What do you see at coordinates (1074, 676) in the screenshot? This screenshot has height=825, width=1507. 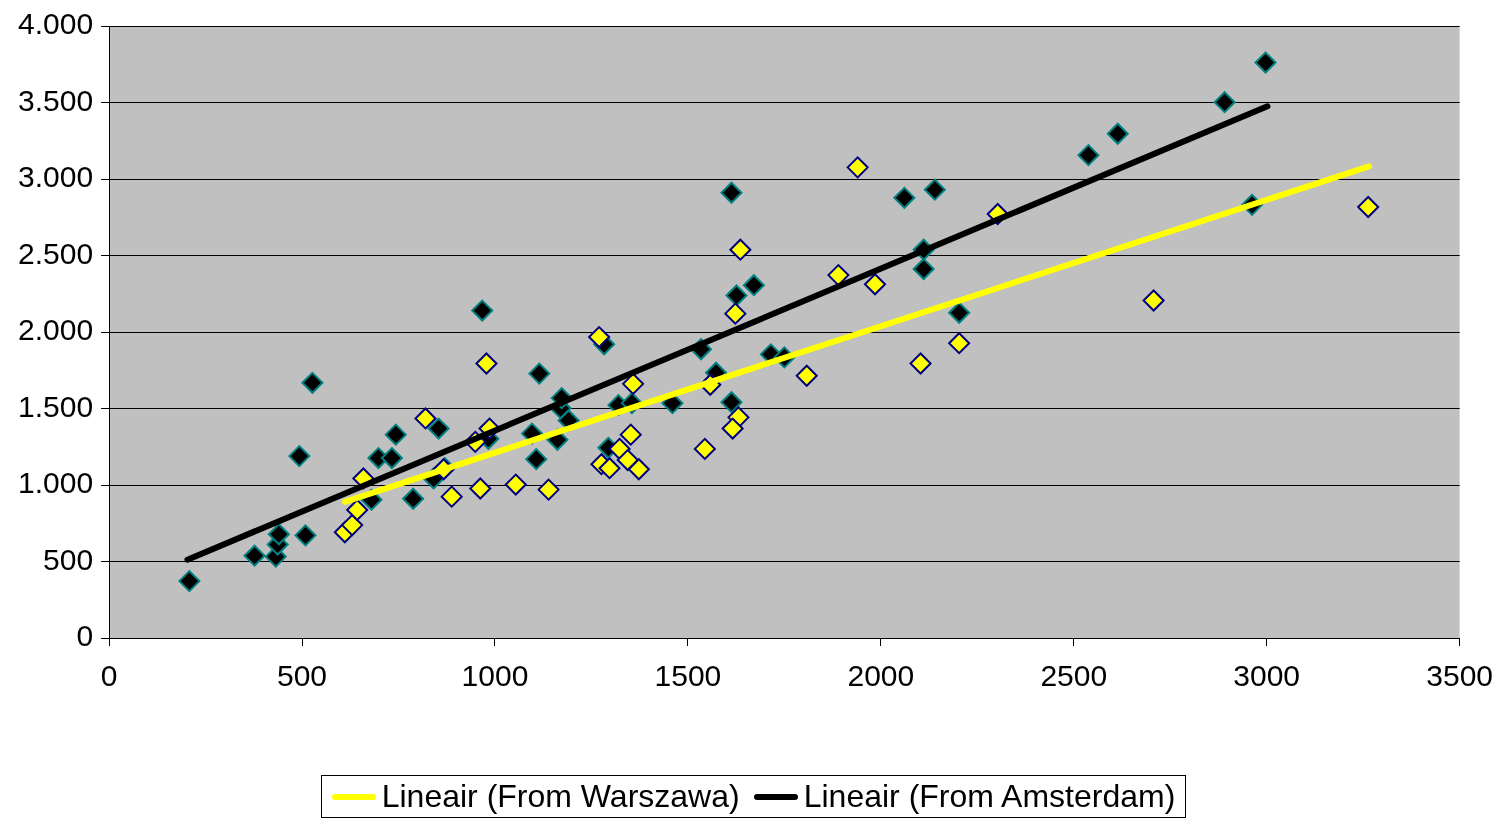 I see `x-tick-label: 2500` at bounding box center [1074, 676].